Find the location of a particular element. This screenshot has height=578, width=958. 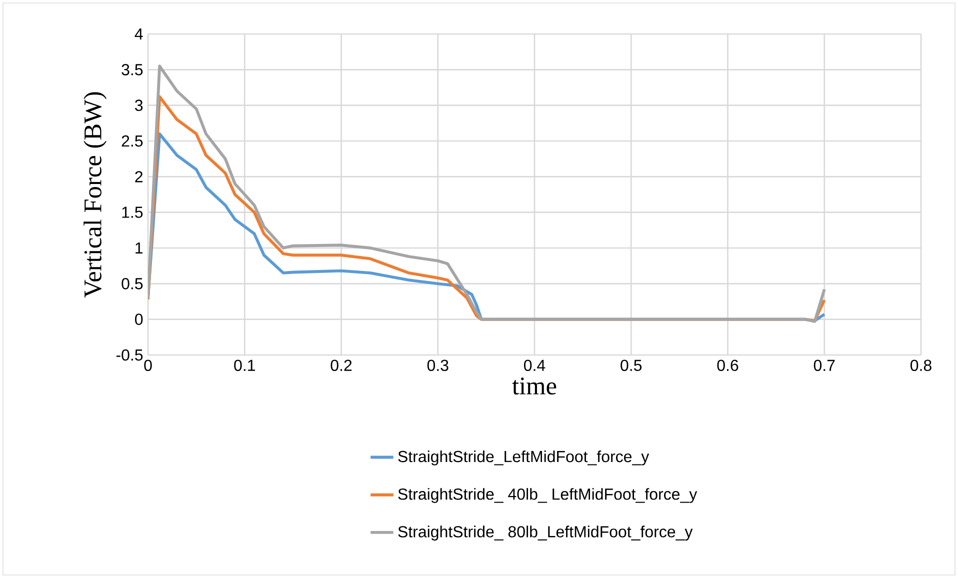

y-tick-label: 2 is located at coordinates (138, 176).